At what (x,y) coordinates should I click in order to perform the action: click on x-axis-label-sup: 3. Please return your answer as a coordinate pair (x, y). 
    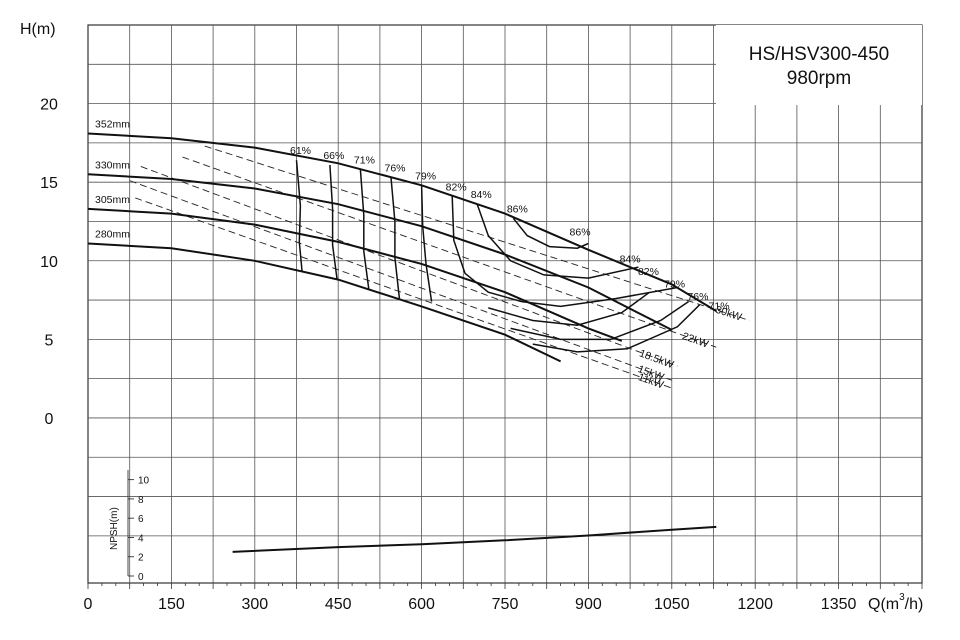
    Looking at the image, I should click on (902, 597).